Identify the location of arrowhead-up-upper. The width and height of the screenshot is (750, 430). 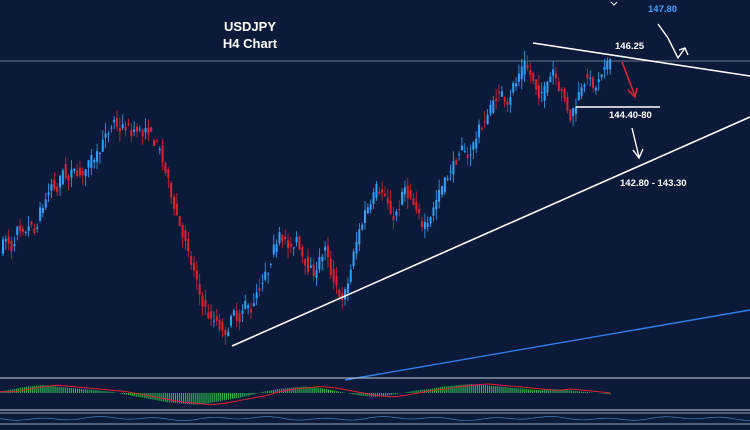
(683, 51).